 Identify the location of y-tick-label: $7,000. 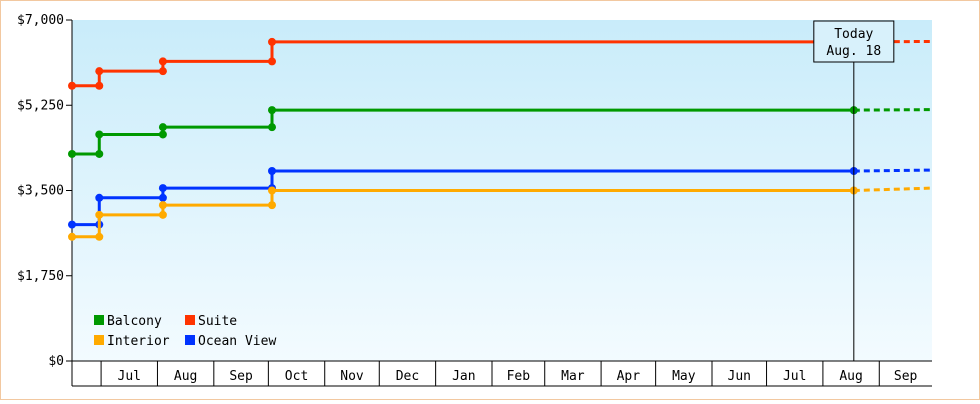
(40, 20).